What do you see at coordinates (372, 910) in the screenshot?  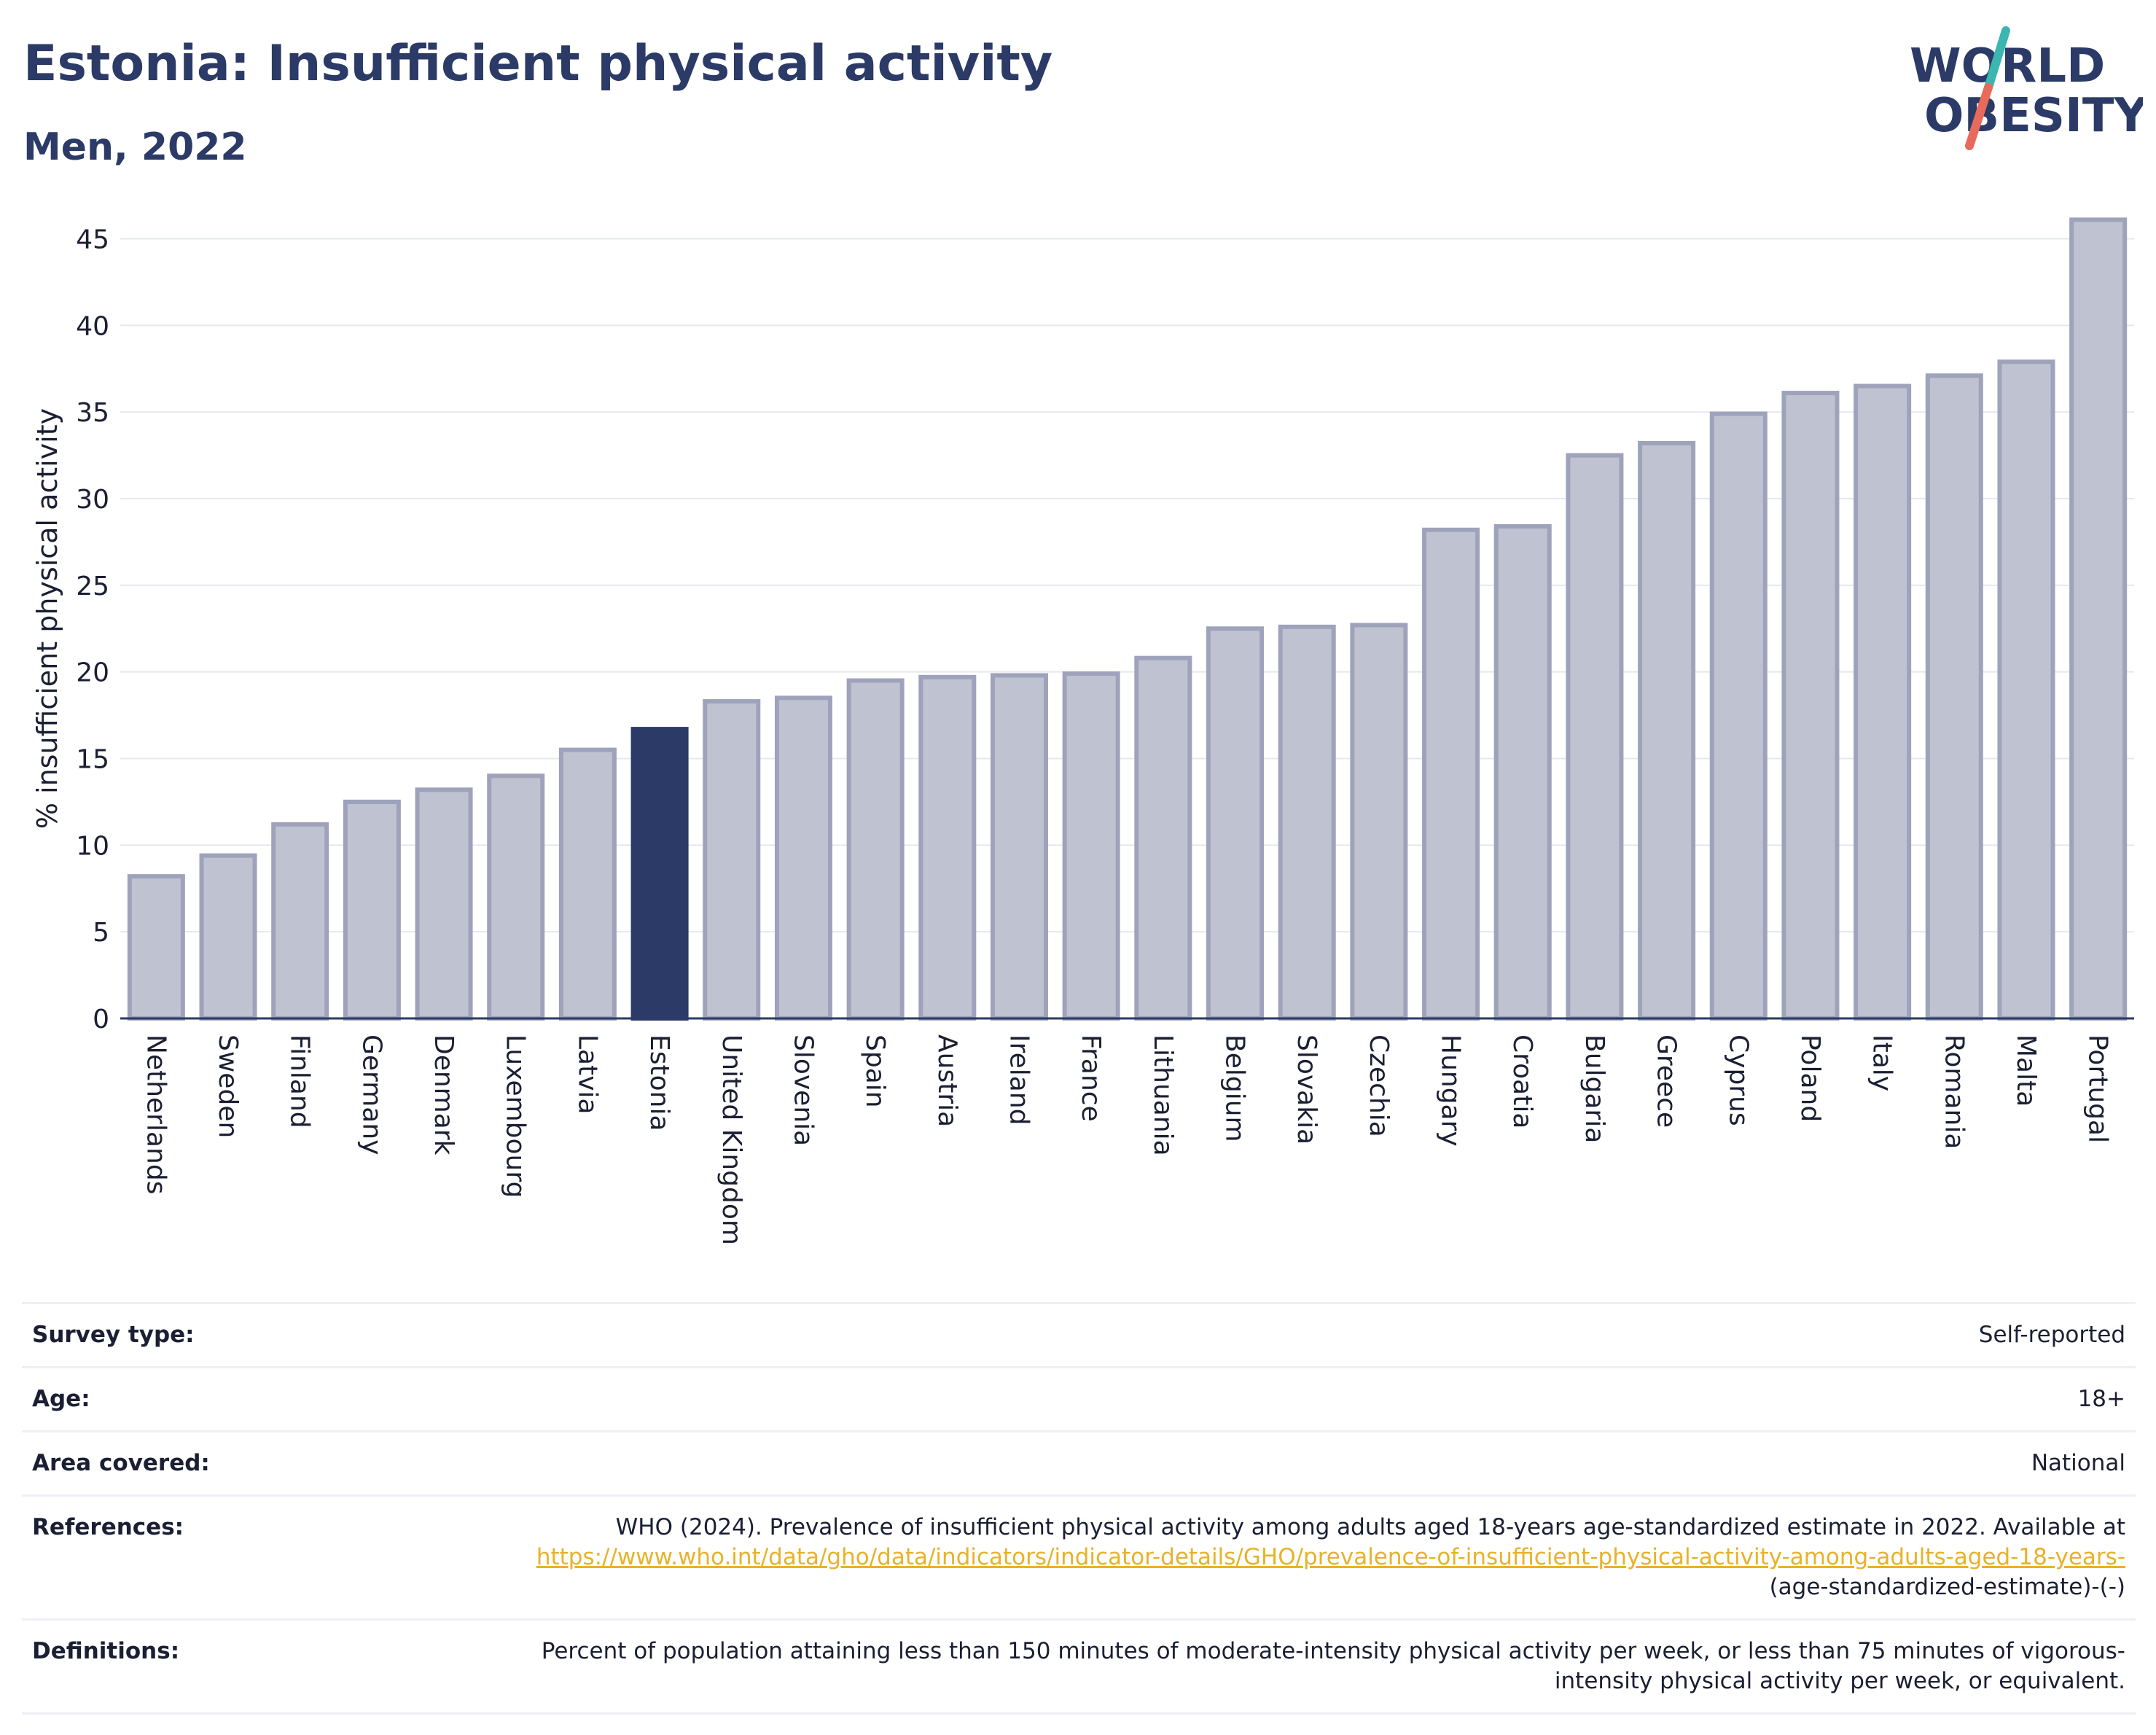 I see `bar-germany` at bounding box center [372, 910].